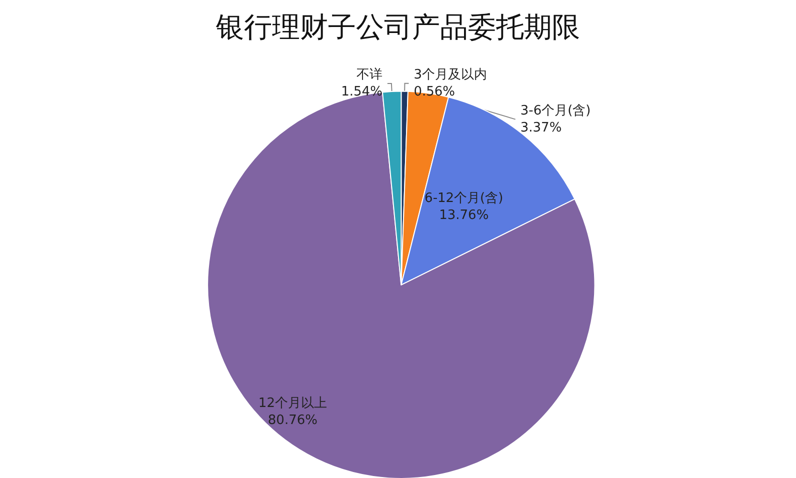  I want to click on data-label: 80.76%, so click(293, 420).